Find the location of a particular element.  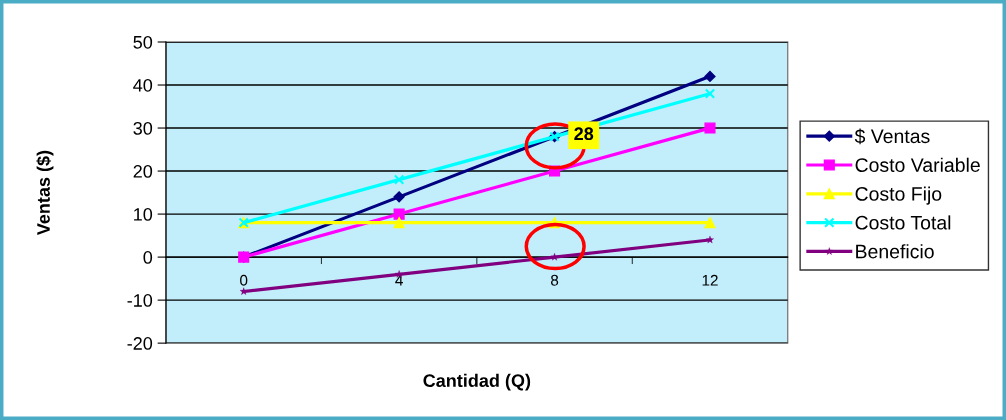

legend-label: $ Ventas is located at coordinates (892, 136).